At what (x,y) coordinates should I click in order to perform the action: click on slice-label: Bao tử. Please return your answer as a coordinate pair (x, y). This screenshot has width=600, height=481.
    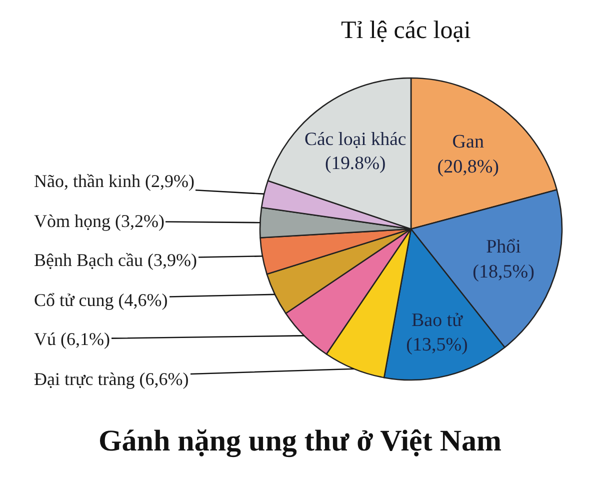
    Looking at the image, I should click on (438, 320).